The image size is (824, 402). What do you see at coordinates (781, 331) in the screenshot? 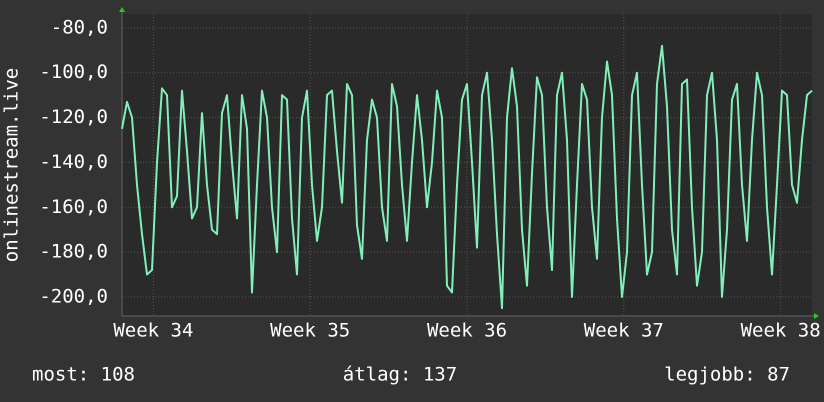
I see `x-tick-label: Week 38` at bounding box center [781, 331].